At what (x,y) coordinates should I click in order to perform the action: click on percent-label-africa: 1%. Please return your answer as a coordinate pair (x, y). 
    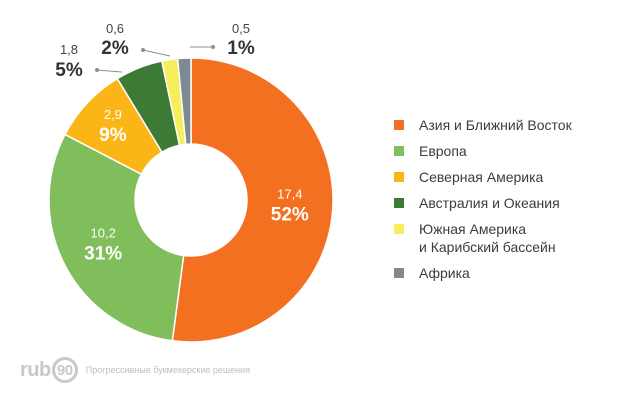
    Looking at the image, I should click on (241, 48).